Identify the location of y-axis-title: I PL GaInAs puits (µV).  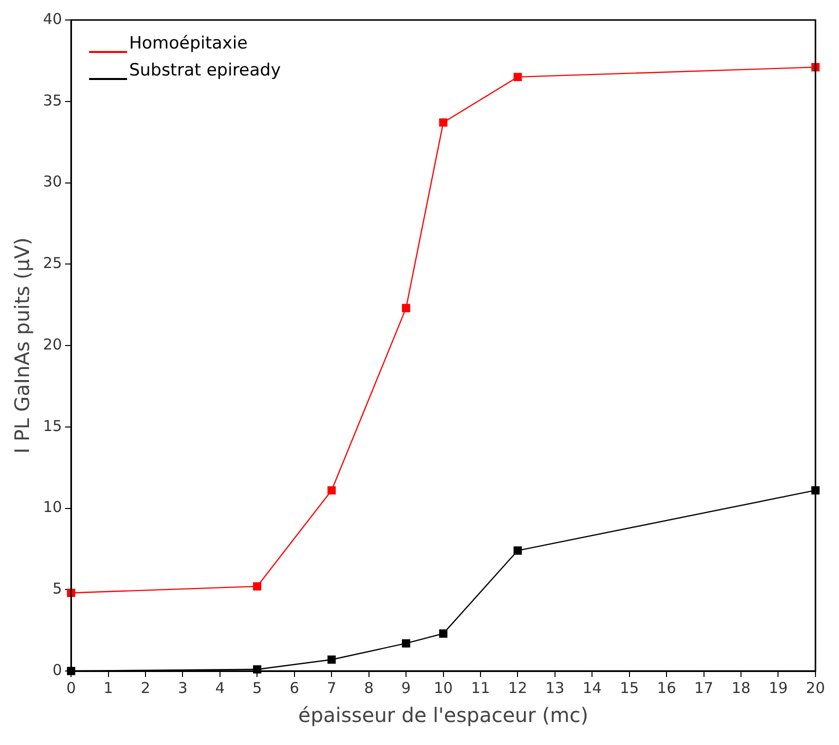
(22, 345).